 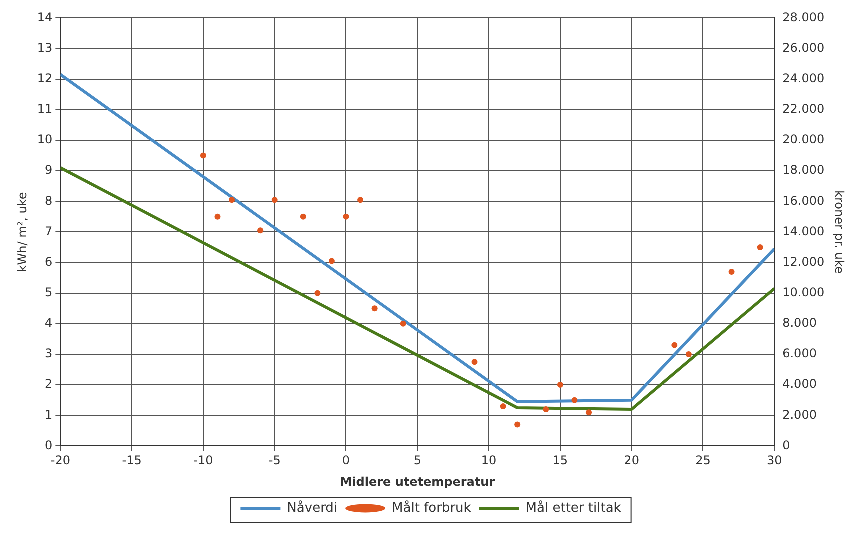 What do you see at coordinates (574, 508) in the screenshot?
I see `legend-label: Mål etter tiltak` at bounding box center [574, 508].